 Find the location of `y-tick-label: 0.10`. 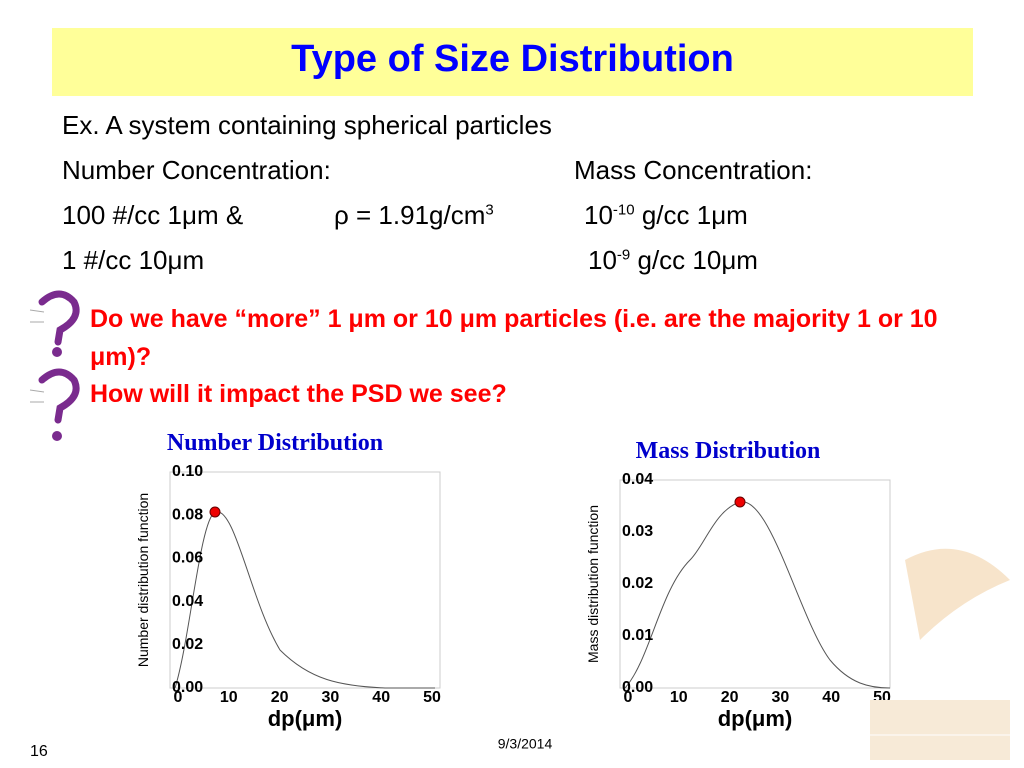

y-tick-label: 0.10 is located at coordinates (187, 471).